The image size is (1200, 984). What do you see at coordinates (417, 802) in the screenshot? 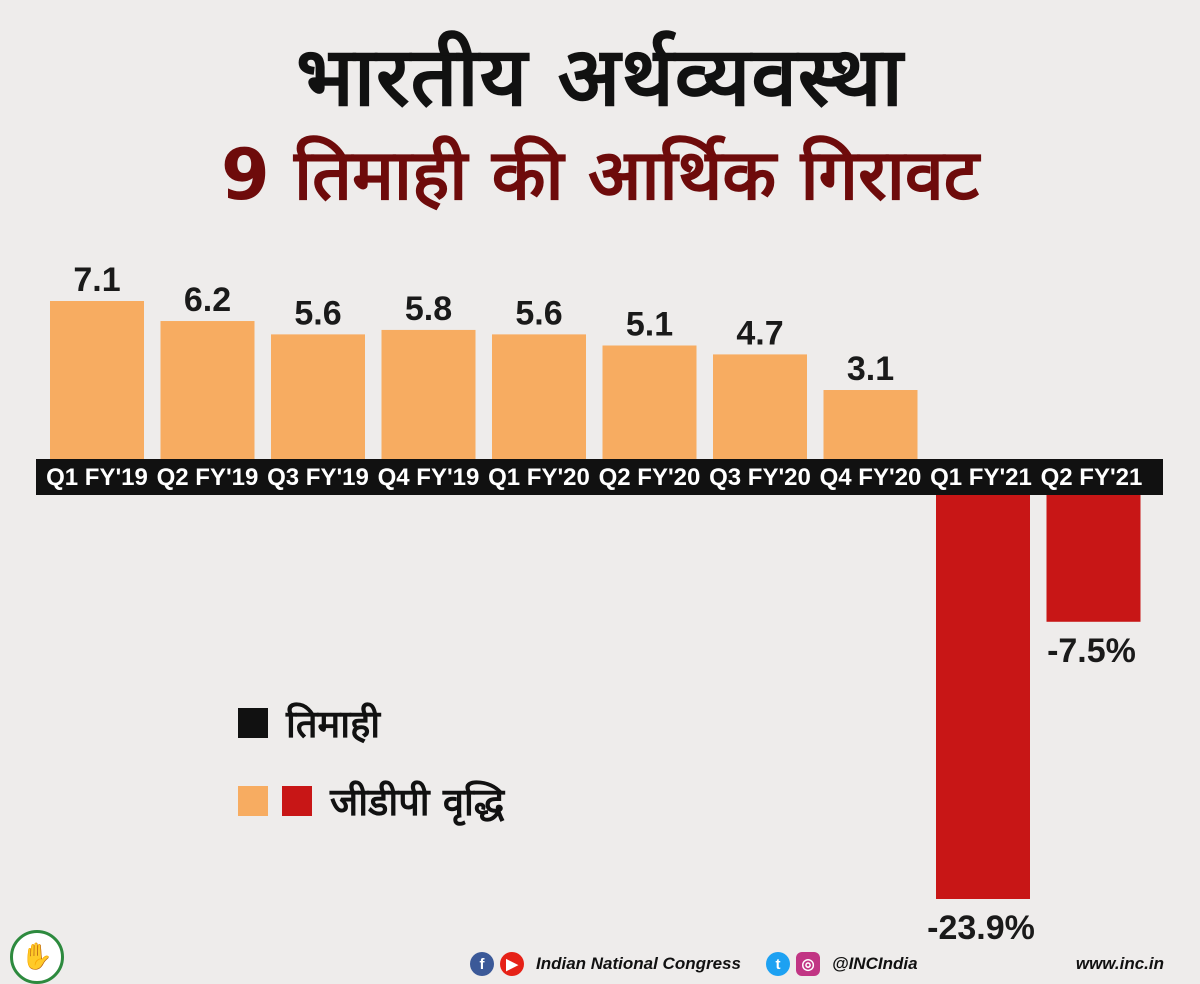
I see `legend-label-gdp: जीडीपी वृद्धि` at bounding box center [417, 802].